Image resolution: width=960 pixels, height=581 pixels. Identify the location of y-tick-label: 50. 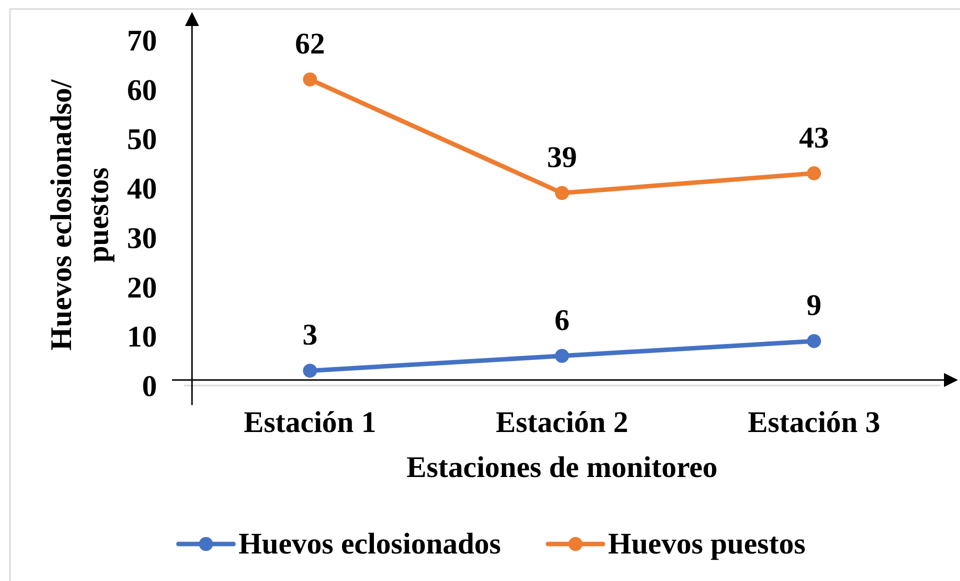
(142, 139).